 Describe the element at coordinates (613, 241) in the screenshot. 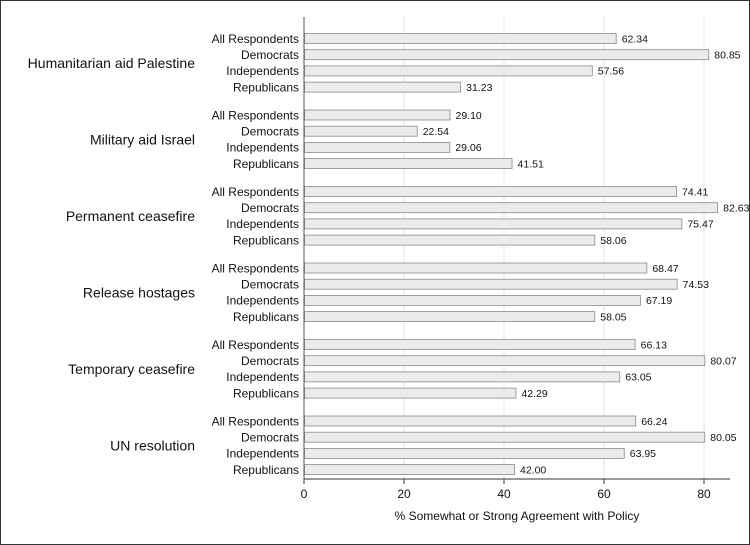

I see `value-label: 58.06` at that location.